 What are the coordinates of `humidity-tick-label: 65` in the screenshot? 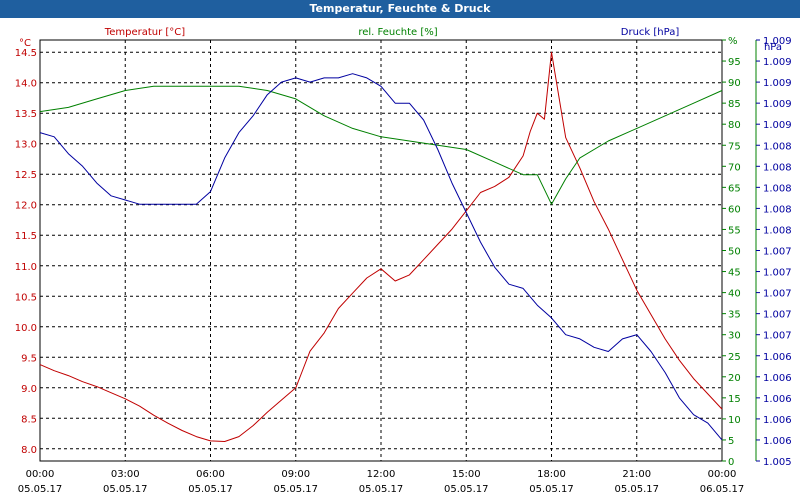 It's located at (734, 188).